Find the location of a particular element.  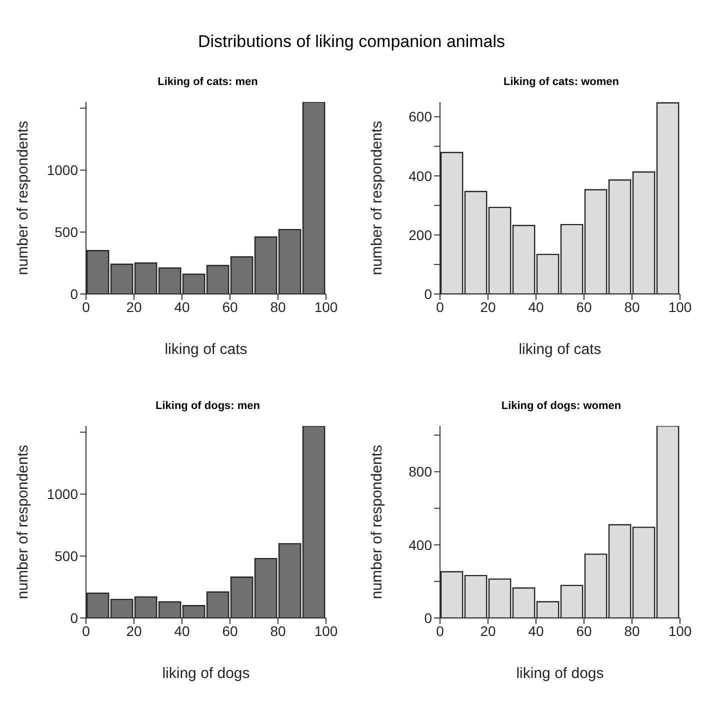

chart-title: Liking of dogs: women is located at coordinates (561, 407).